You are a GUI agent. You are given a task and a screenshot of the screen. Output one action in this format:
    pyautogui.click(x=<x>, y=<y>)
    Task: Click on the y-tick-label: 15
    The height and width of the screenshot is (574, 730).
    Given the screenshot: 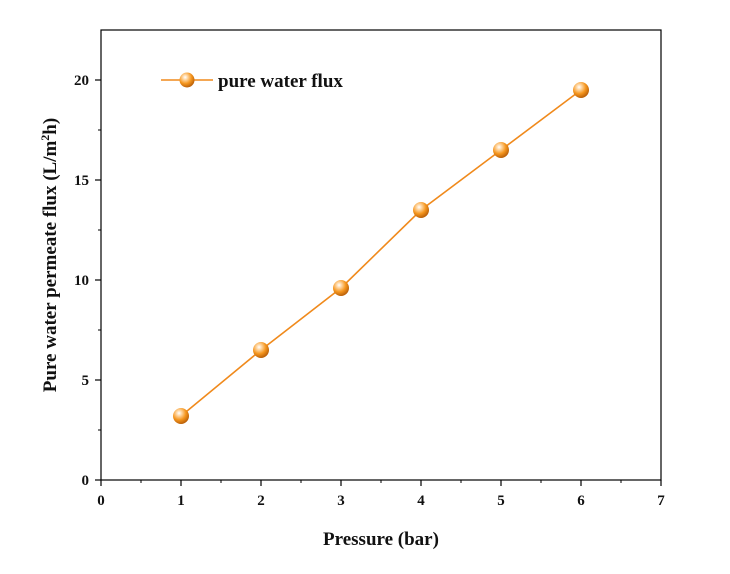 What is the action you would take?
    pyautogui.click(x=81, y=181)
    